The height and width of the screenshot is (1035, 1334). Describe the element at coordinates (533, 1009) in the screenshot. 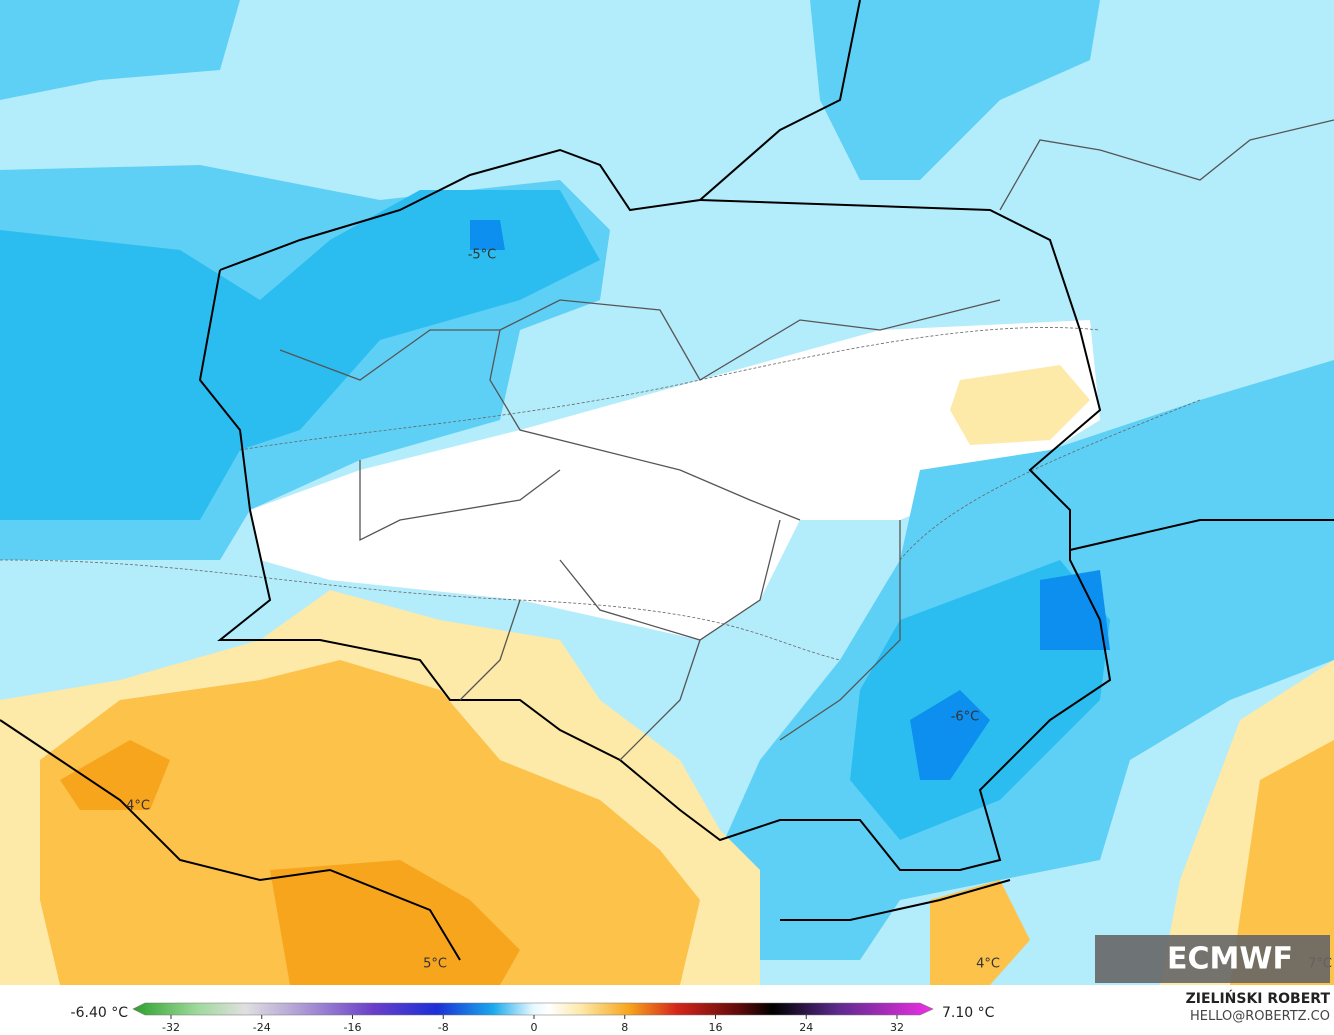

I see `colorbar` at that location.